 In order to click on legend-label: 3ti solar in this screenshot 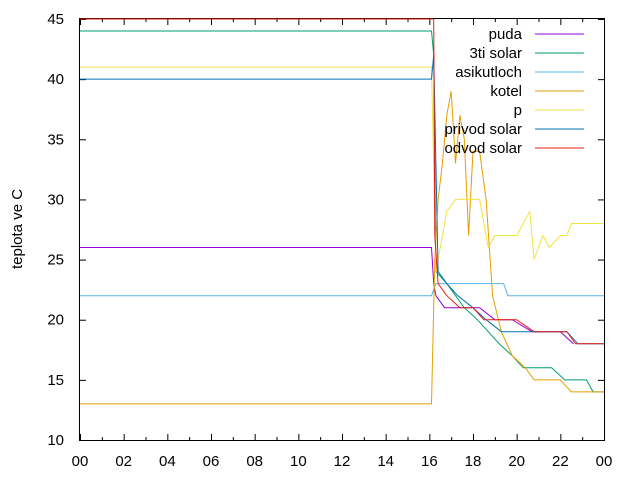, I will do `click(495, 53)`.